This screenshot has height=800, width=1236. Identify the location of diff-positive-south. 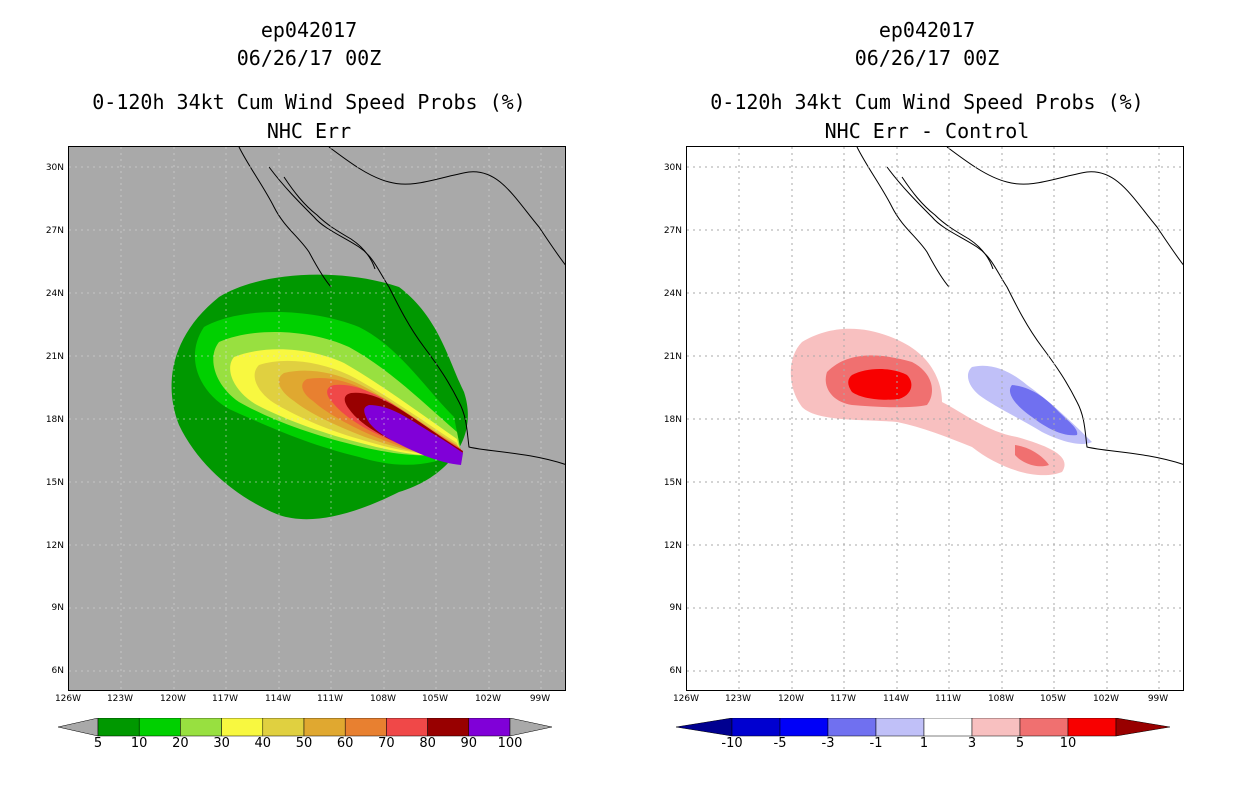
(1032, 456).